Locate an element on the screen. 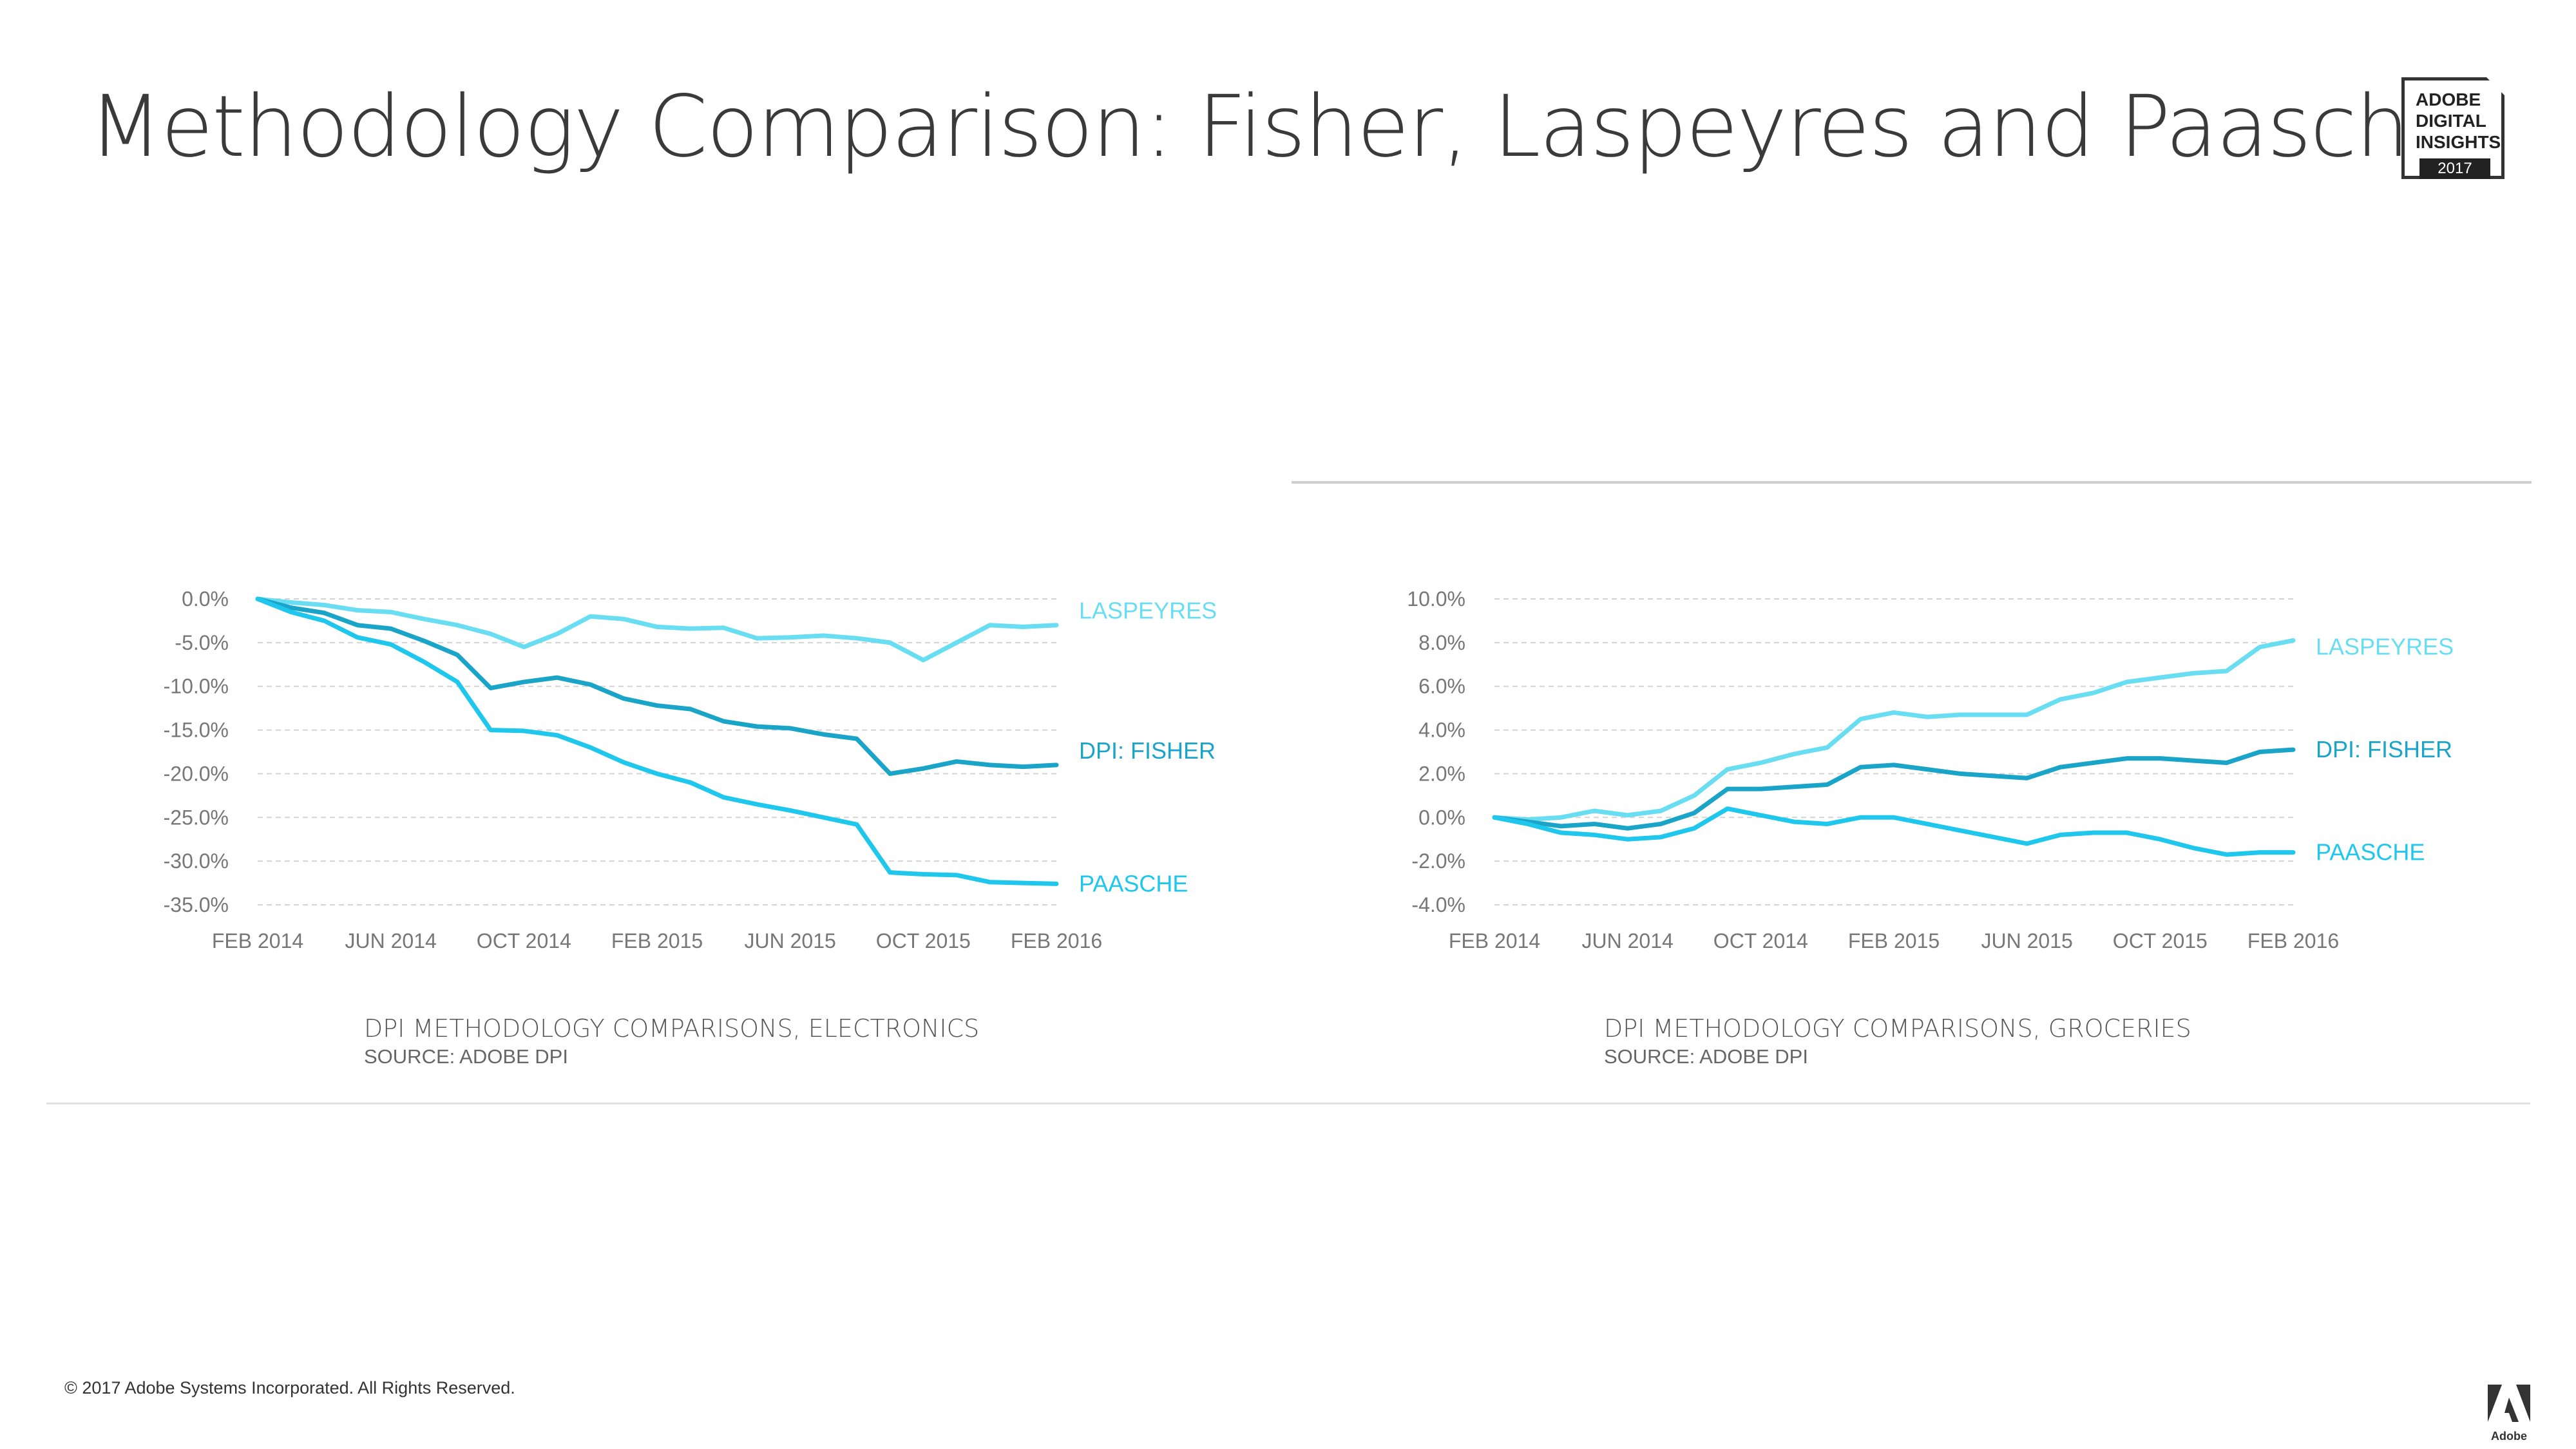 Image resolution: width=2576 pixels, height=1449 pixels. top-divider is located at coordinates (1912, 482).